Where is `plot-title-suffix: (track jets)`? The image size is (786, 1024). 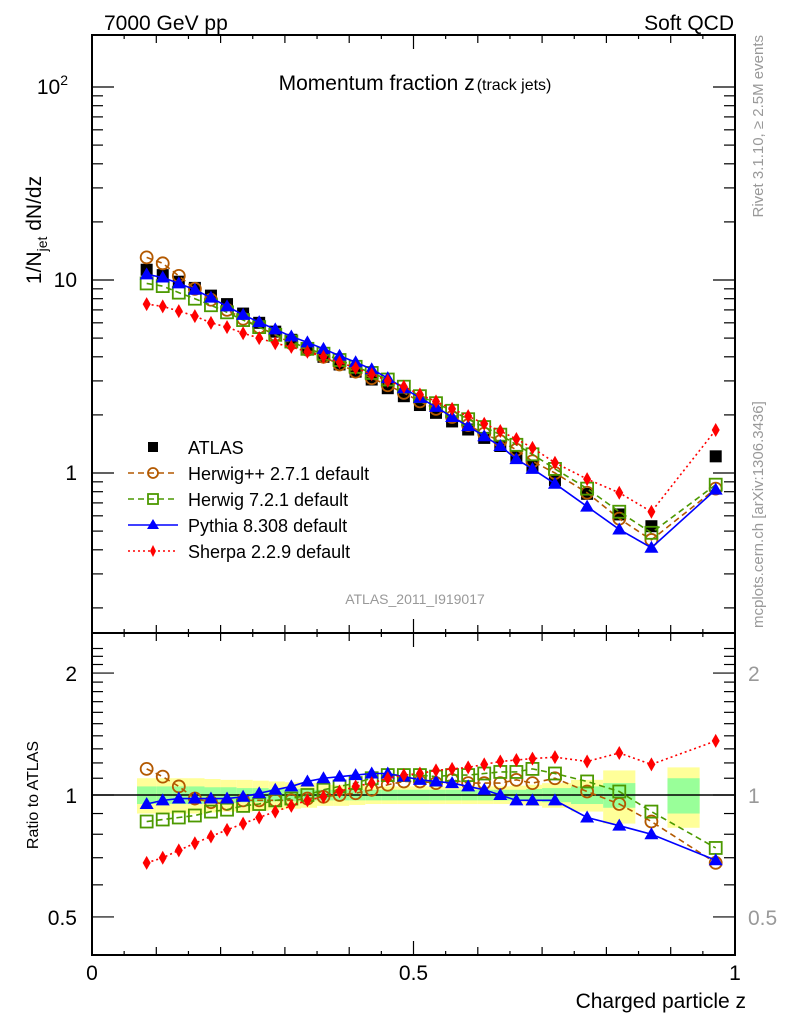 plot-title-suffix: (track jets) is located at coordinates (514, 85).